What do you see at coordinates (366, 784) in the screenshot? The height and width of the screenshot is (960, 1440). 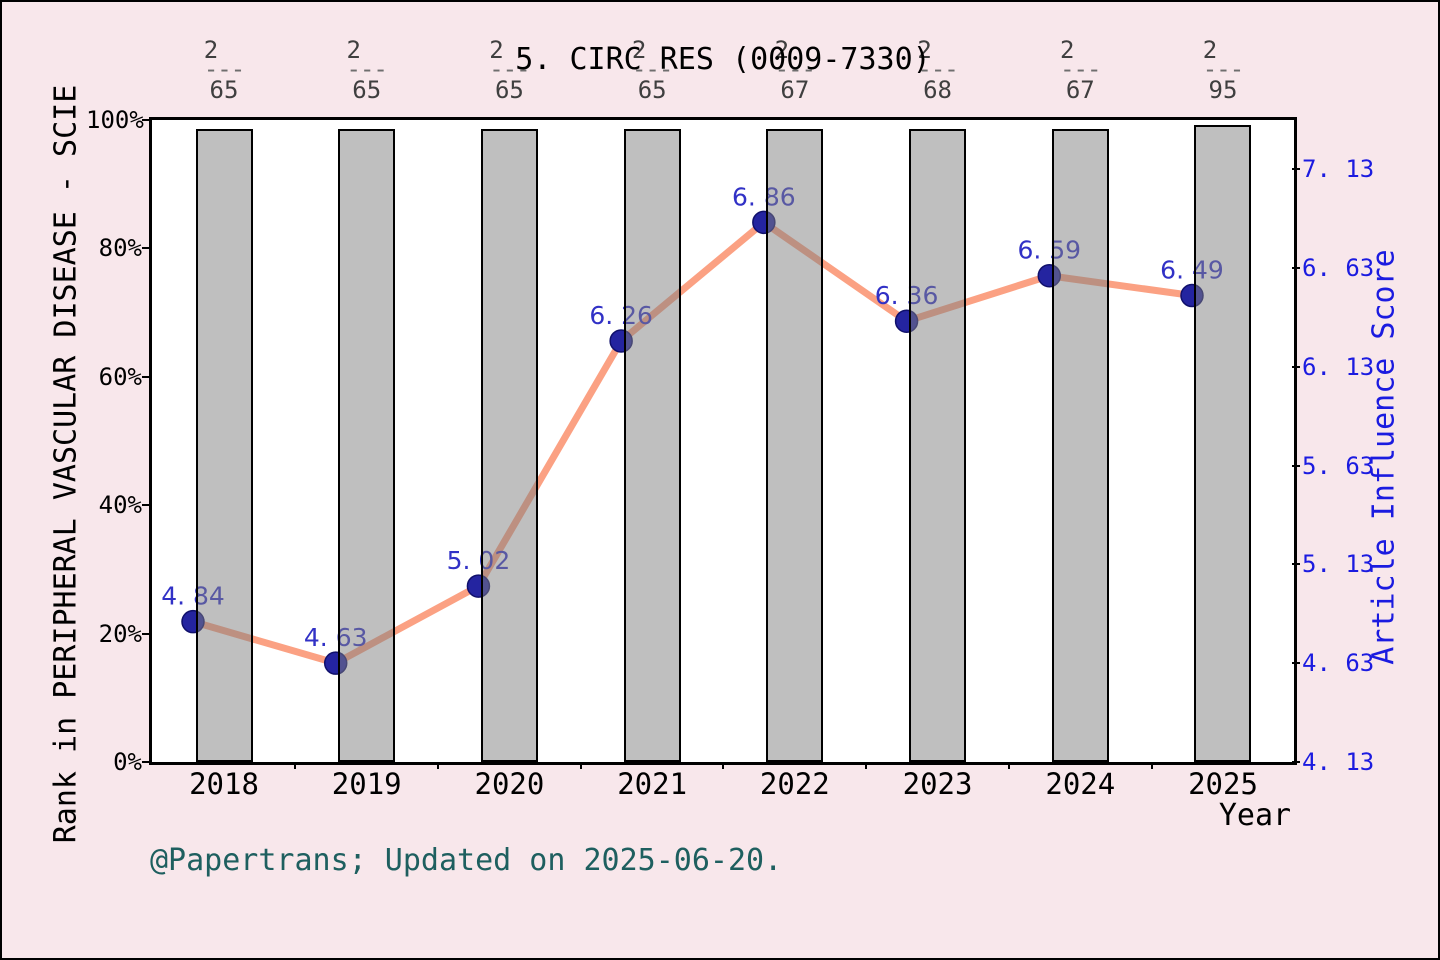 I see `x-tick-label-2019: 2019` at bounding box center [366, 784].